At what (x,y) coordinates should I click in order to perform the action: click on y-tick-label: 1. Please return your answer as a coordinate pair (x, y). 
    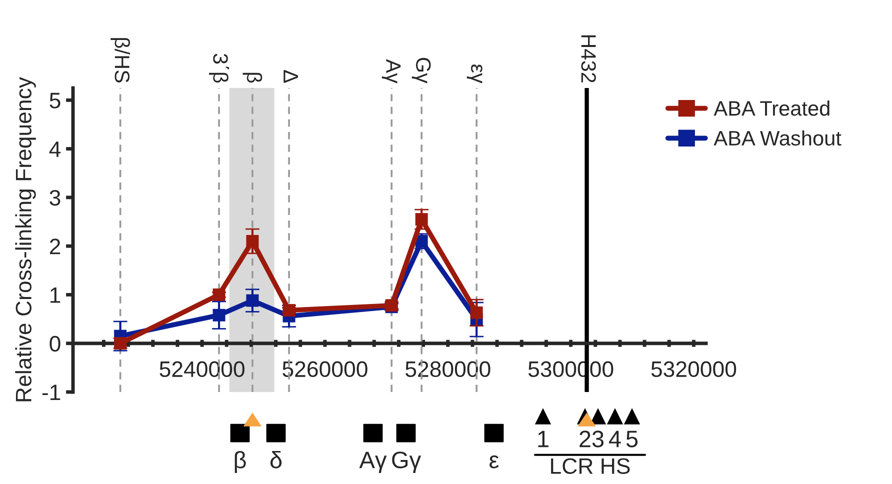
    Looking at the image, I should click on (55, 295).